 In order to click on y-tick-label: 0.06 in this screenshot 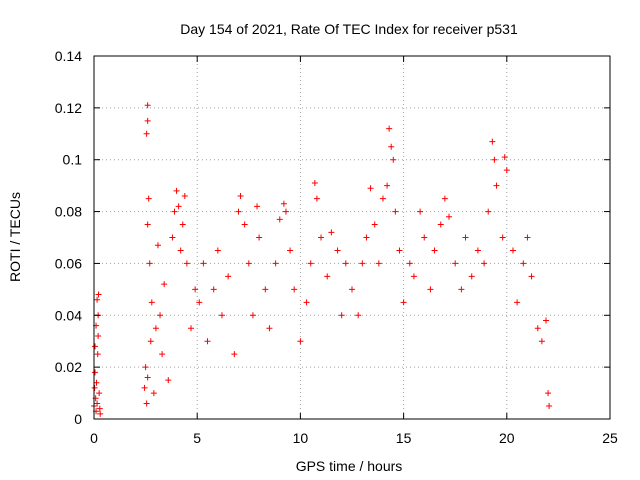, I will do `click(68, 263)`.